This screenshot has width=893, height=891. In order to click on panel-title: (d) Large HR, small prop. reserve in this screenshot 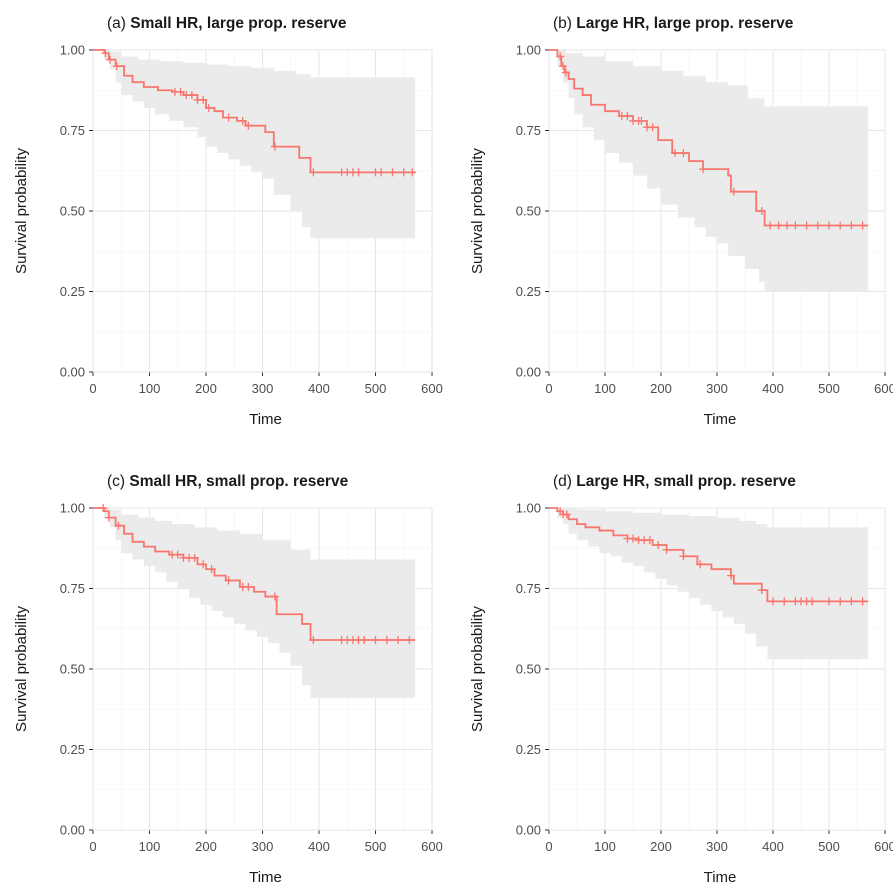, I will do `click(674, 481)`.